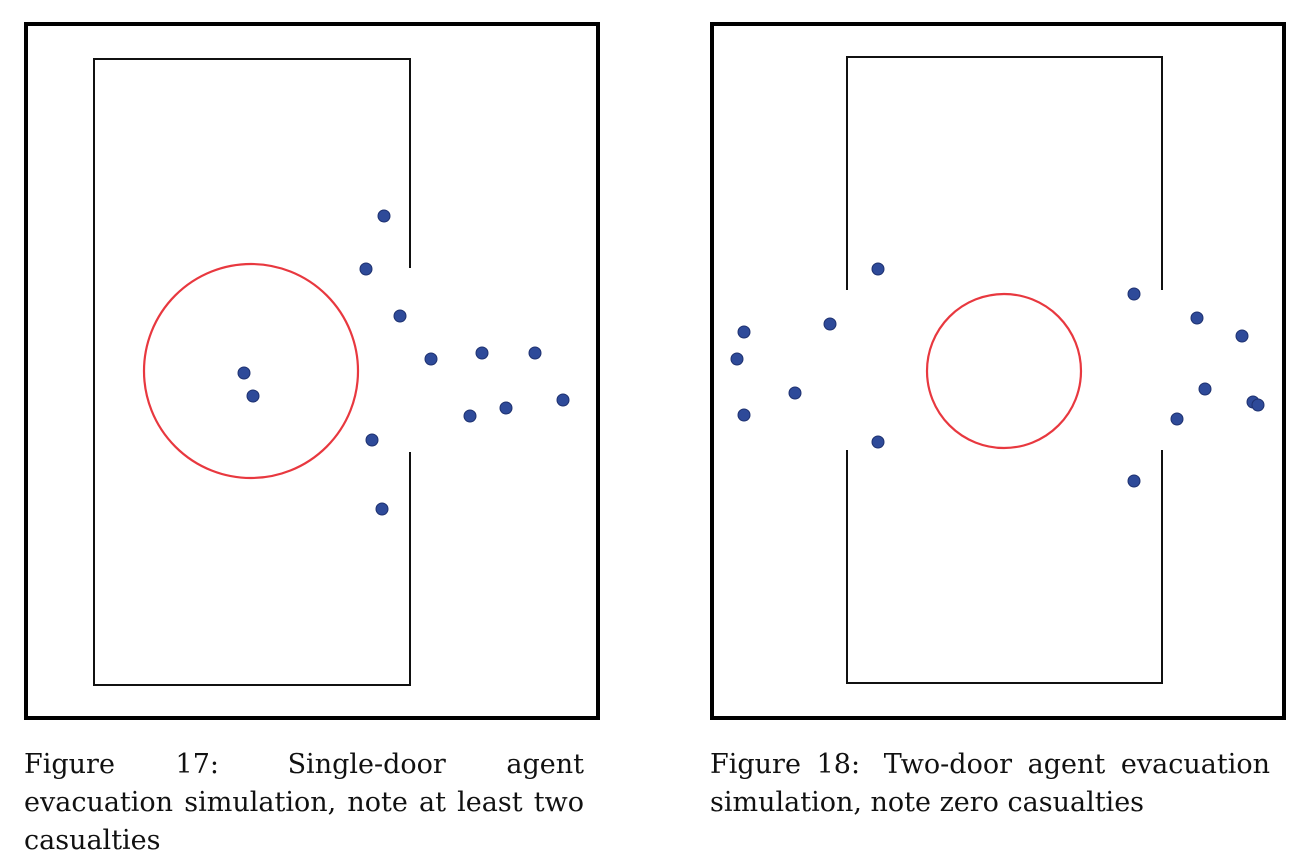 Image resolution: width=1313 pixels, height=860 pixels. I want to click on room-wall-top, so click(1004, 173).